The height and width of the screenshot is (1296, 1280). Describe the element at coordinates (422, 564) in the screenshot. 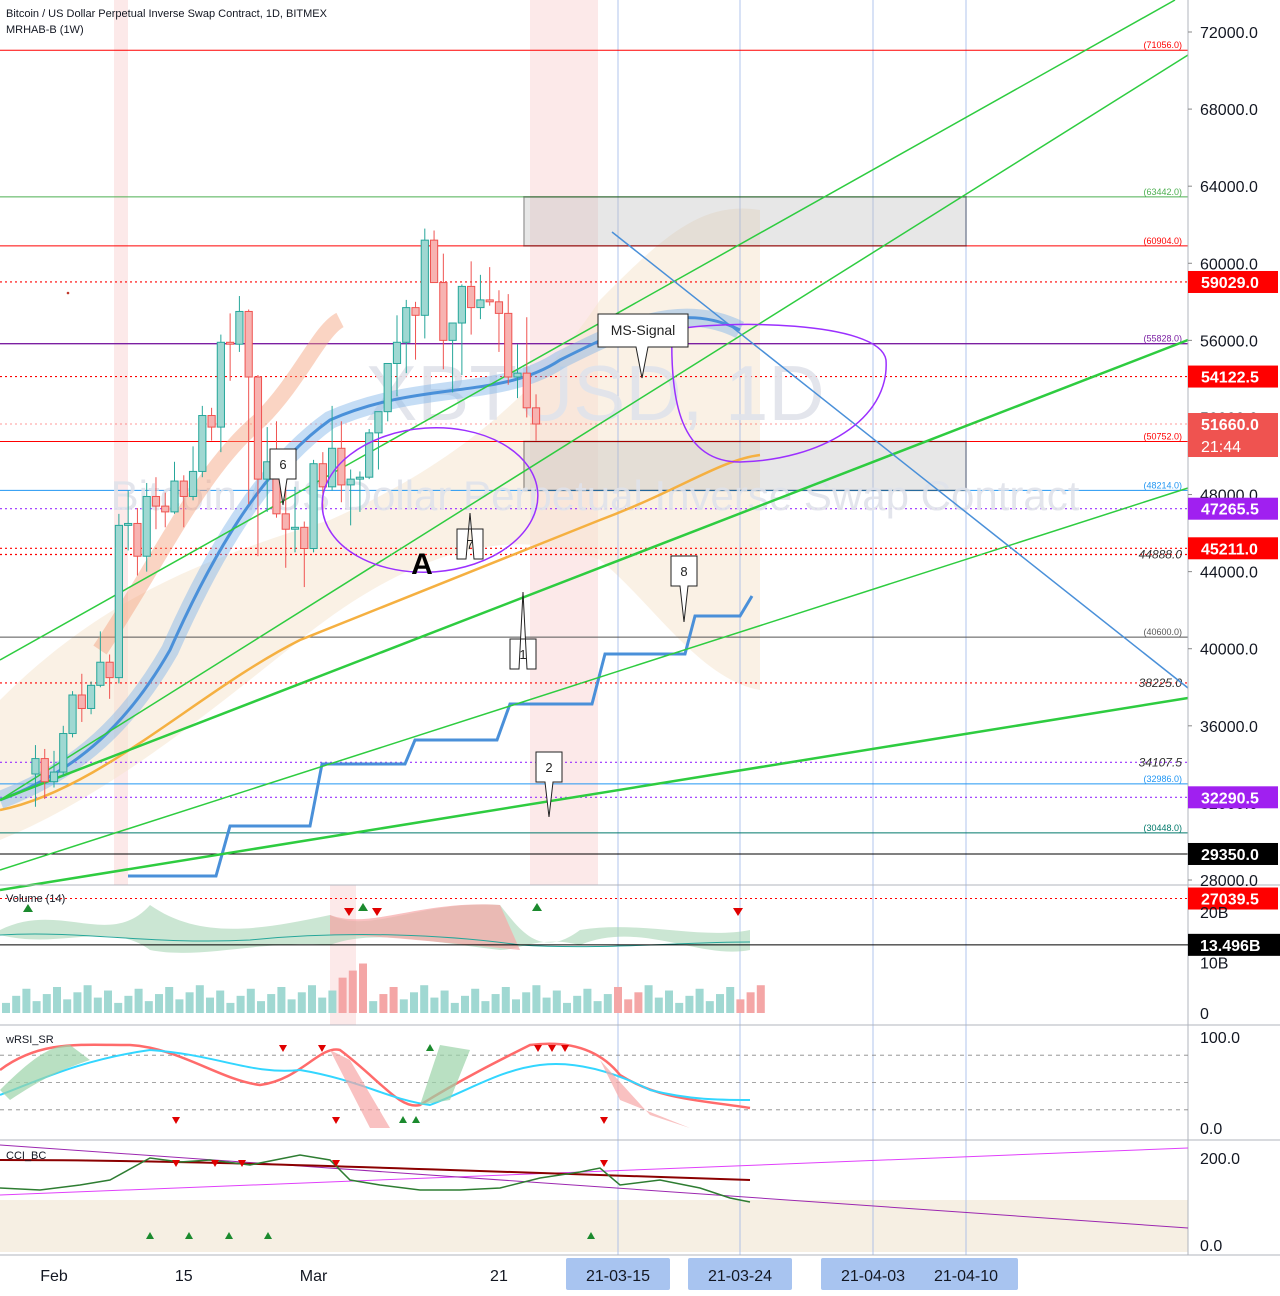

I see `annotation-letter: A` at that location.